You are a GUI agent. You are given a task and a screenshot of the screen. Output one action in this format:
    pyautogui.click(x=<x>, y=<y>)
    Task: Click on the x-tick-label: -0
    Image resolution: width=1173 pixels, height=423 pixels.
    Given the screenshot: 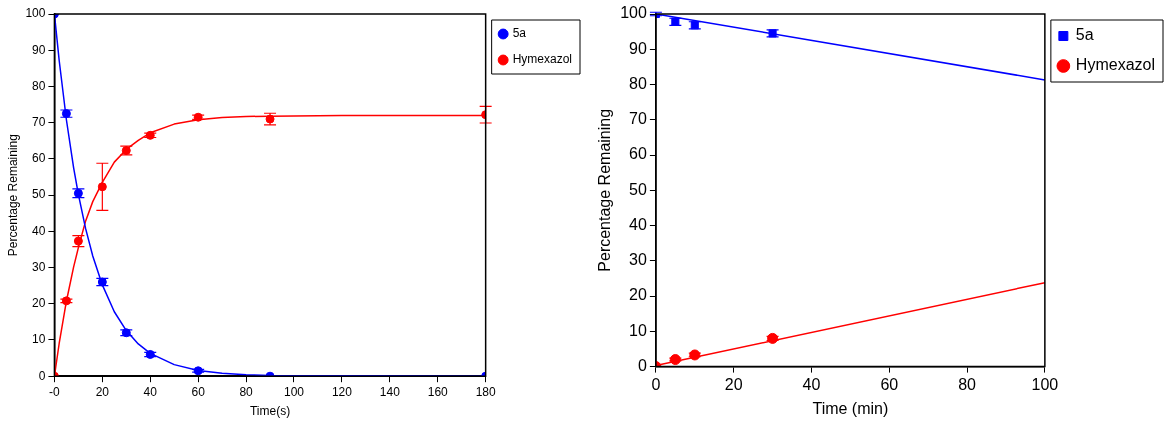 What is the action you would take?
    pyautogui.click(x=55, y=391)
    